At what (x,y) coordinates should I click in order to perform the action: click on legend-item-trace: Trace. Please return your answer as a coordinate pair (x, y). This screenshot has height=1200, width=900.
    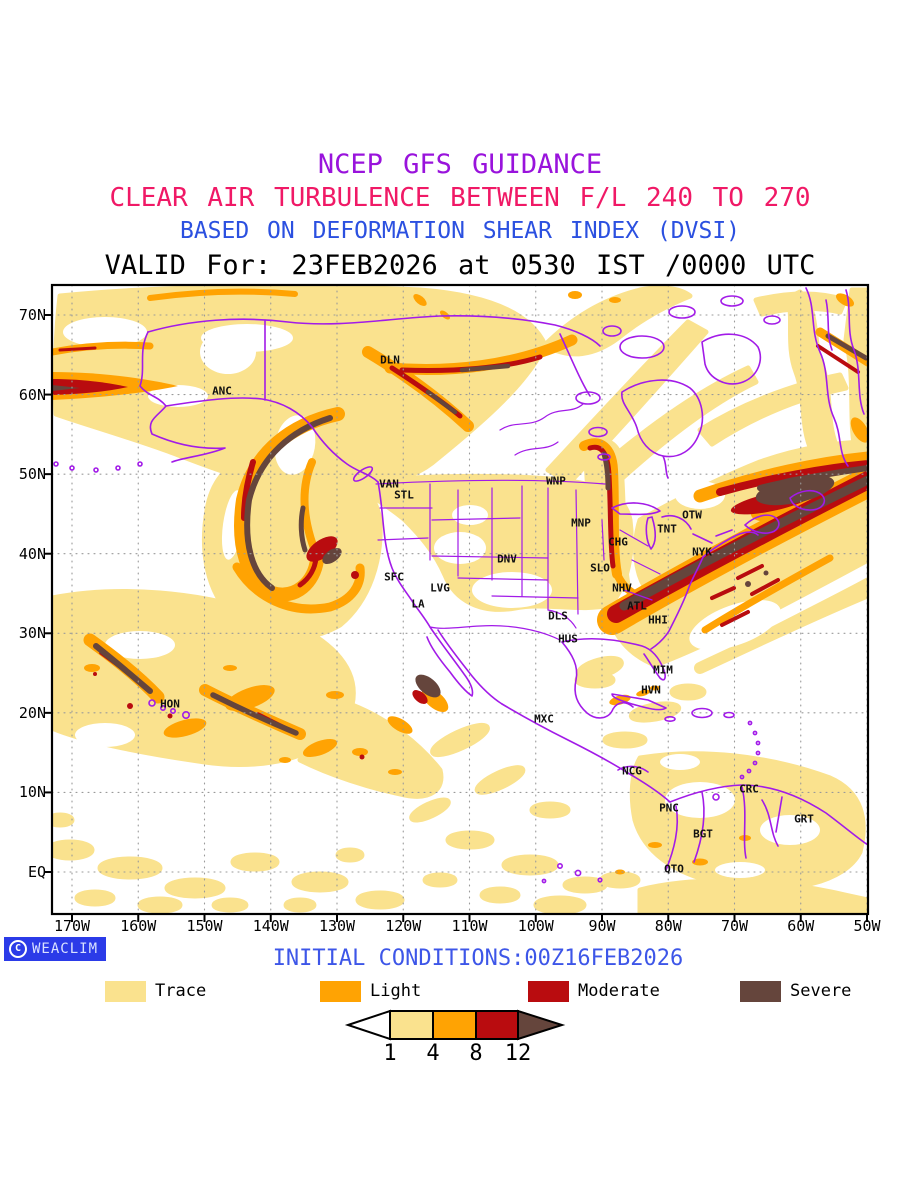
    Looking at the image, I should click on (155, 991).